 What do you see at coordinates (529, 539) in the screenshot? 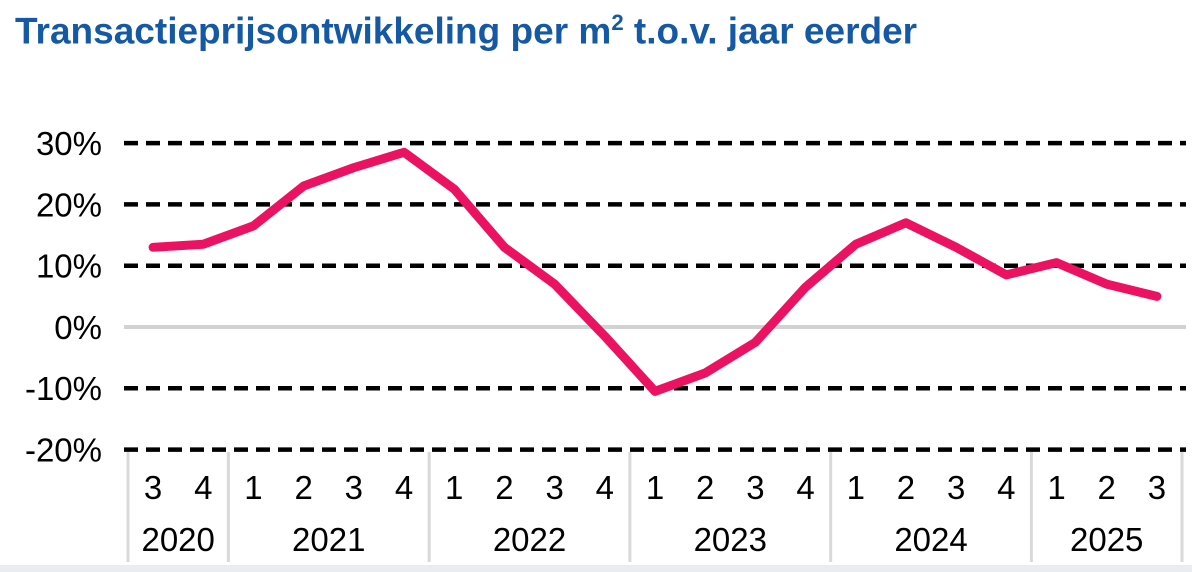
I see `x-axis-year-label: 2022` at bounding box center [529, 539].